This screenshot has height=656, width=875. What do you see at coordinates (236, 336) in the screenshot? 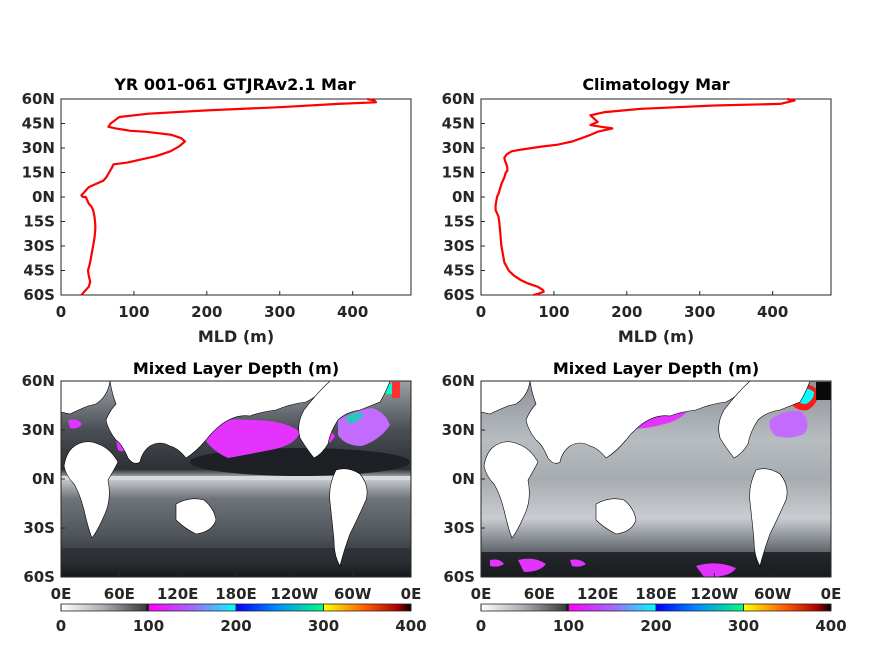
I see `profile-xlabel-model: MLD (m)` at bounding box center [236, 336].